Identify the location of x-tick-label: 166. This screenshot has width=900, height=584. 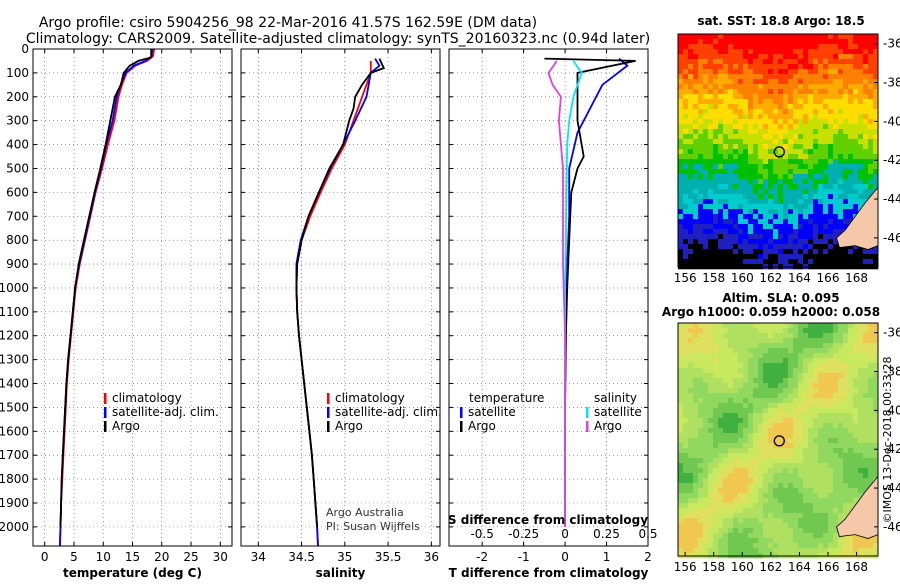
(828, 567).